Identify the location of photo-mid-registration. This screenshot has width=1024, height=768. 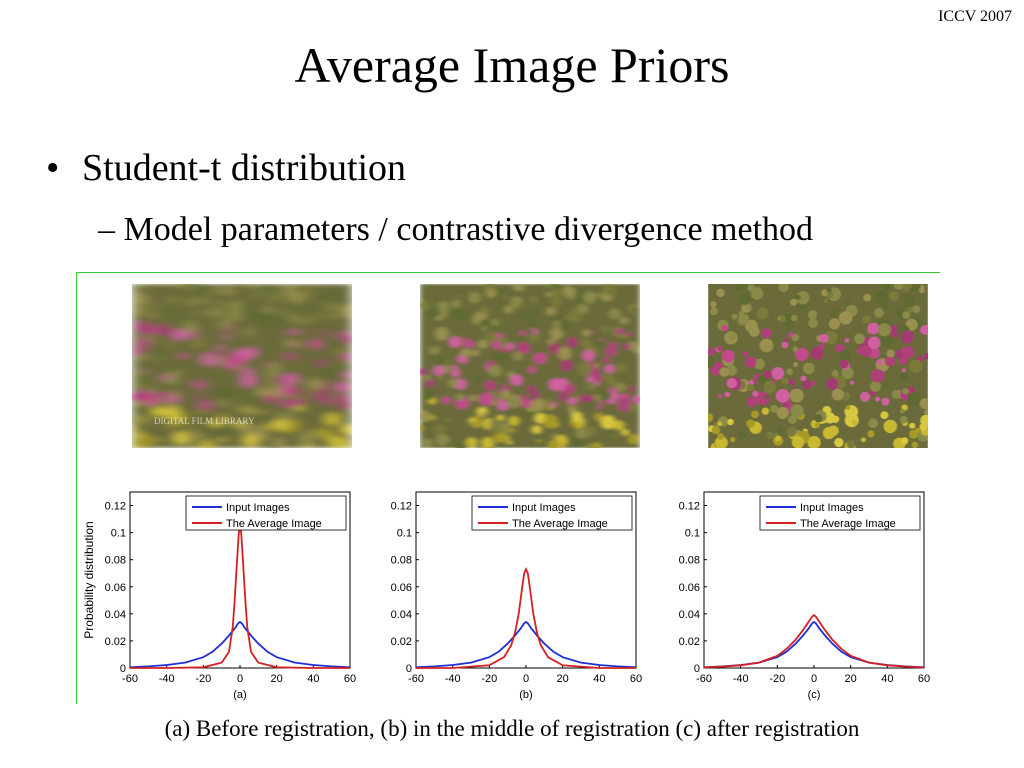
(530, 366).